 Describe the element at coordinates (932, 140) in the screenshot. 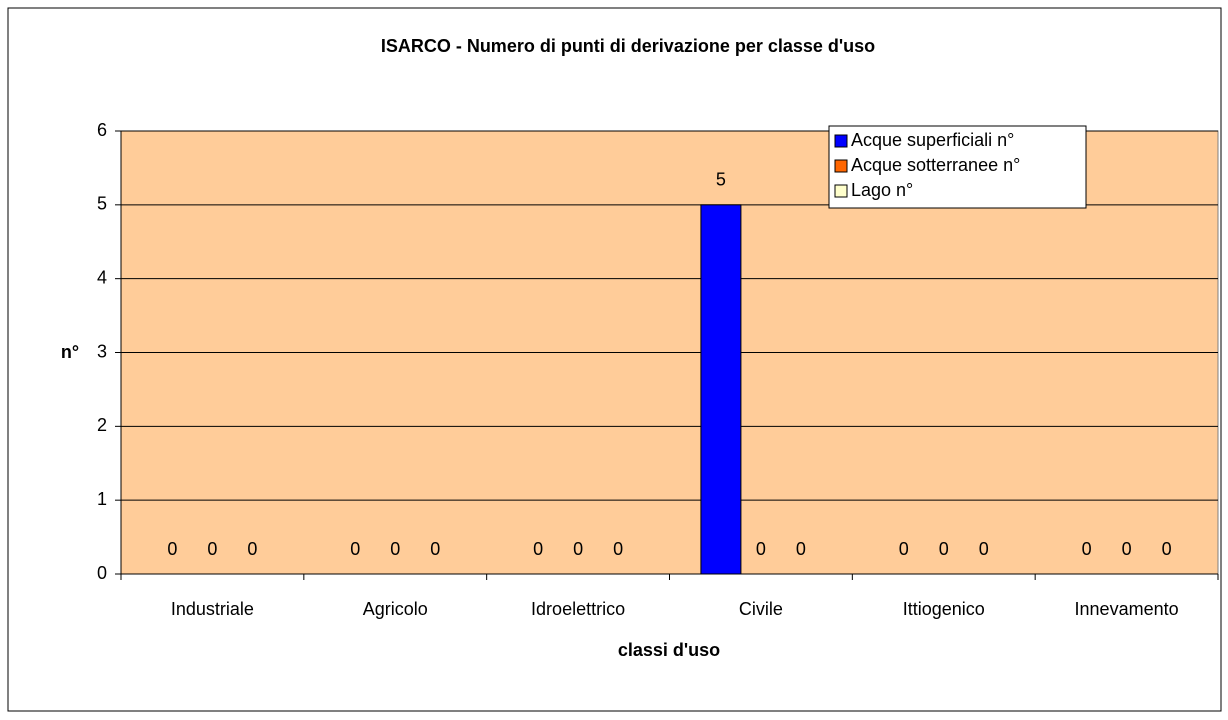

I see `legend-label: Acque superficiali n°` at that location.